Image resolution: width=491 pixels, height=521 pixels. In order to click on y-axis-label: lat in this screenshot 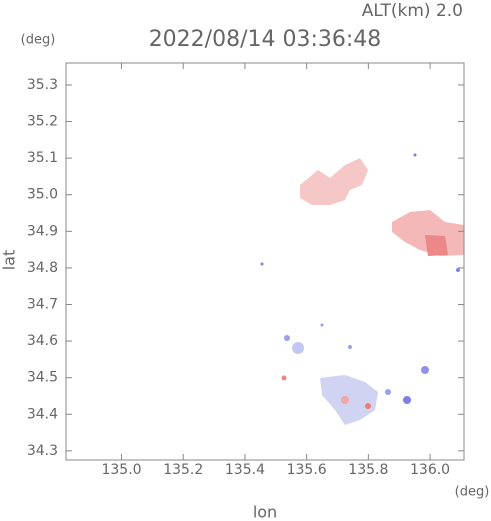, I will do `click(9, 260)`.